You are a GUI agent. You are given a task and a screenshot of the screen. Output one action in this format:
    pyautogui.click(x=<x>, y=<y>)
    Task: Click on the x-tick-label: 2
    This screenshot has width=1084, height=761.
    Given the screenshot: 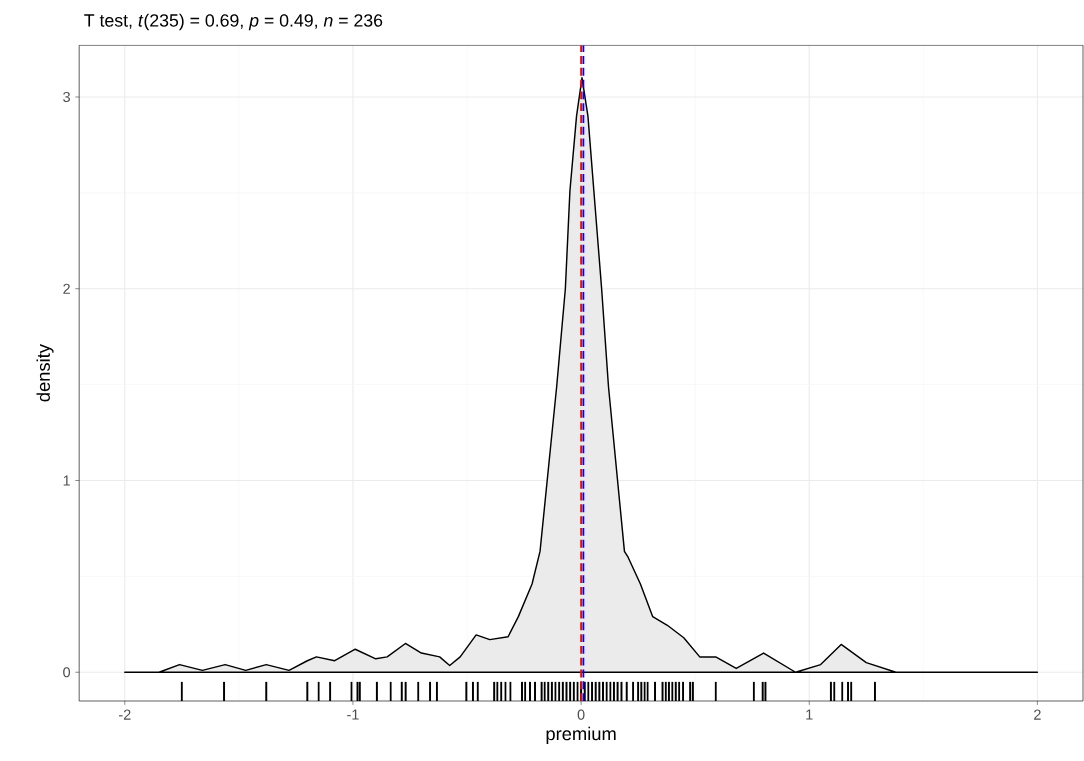 What is the action you would take?
    pyautogui.click(x=1037, y=714)
    